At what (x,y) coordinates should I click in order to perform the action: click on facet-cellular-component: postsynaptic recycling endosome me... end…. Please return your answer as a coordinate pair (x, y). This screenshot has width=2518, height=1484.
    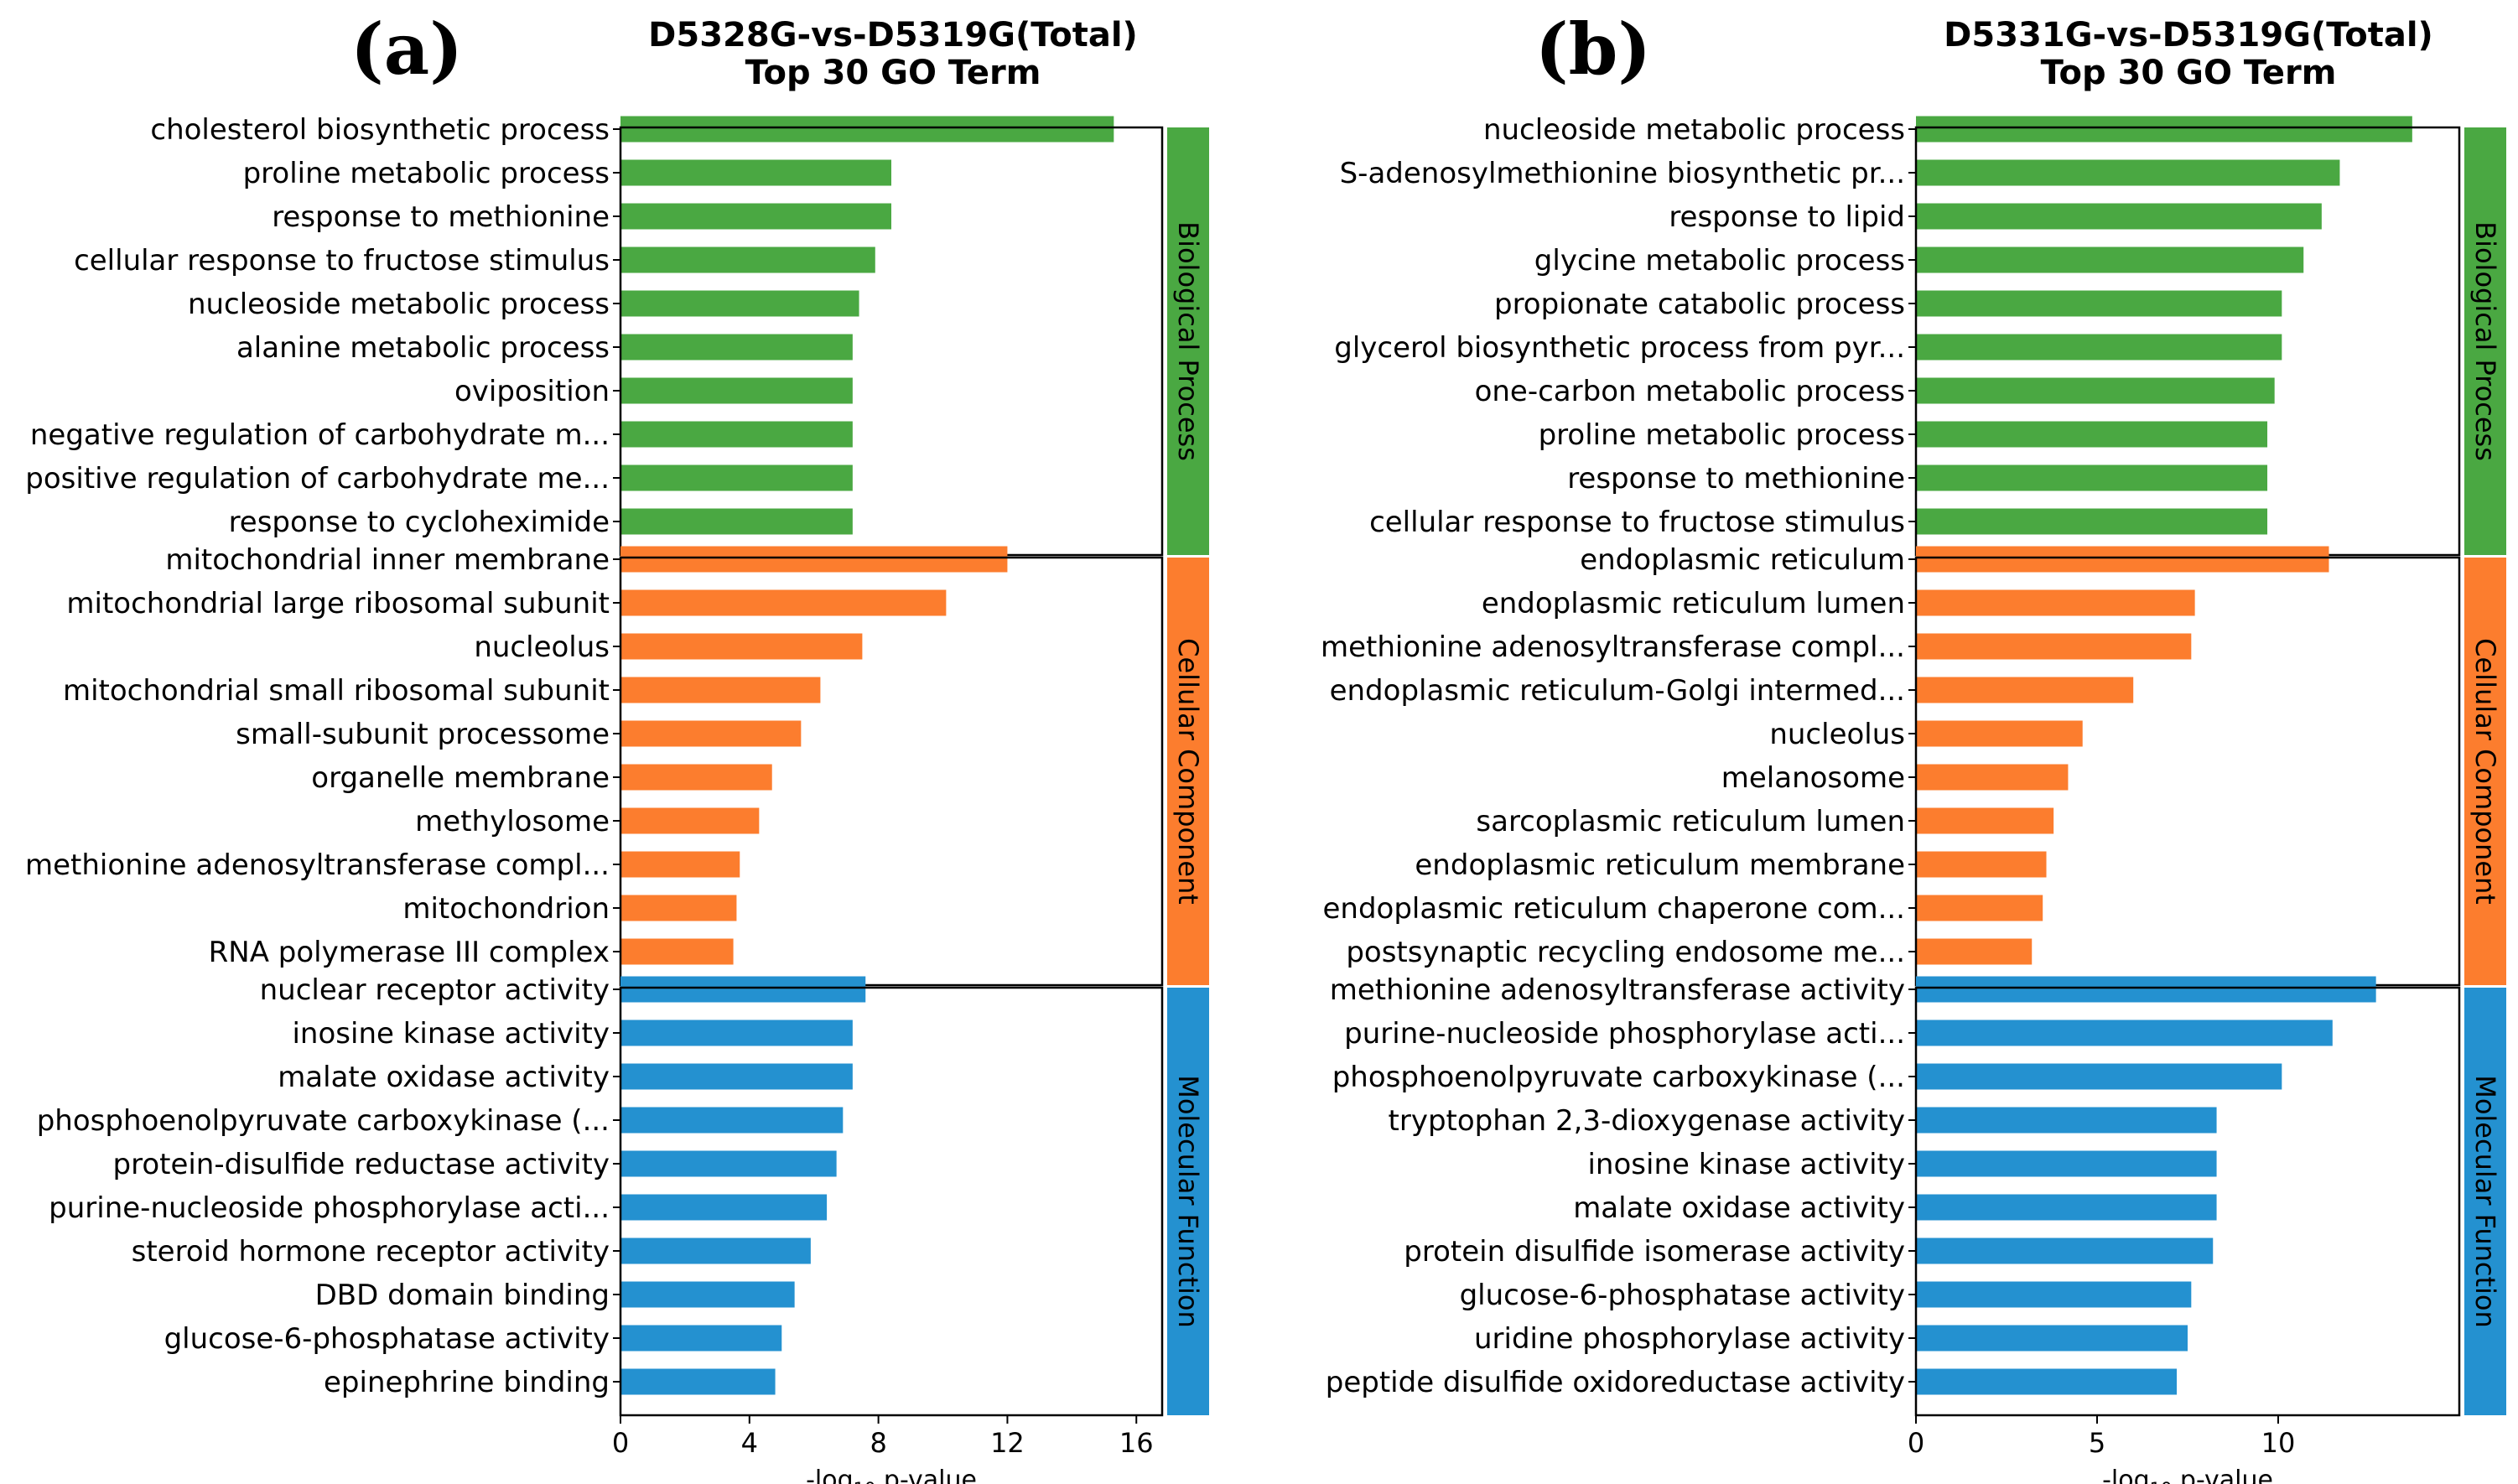
    Looking at the image, I should click on (1913, 765).